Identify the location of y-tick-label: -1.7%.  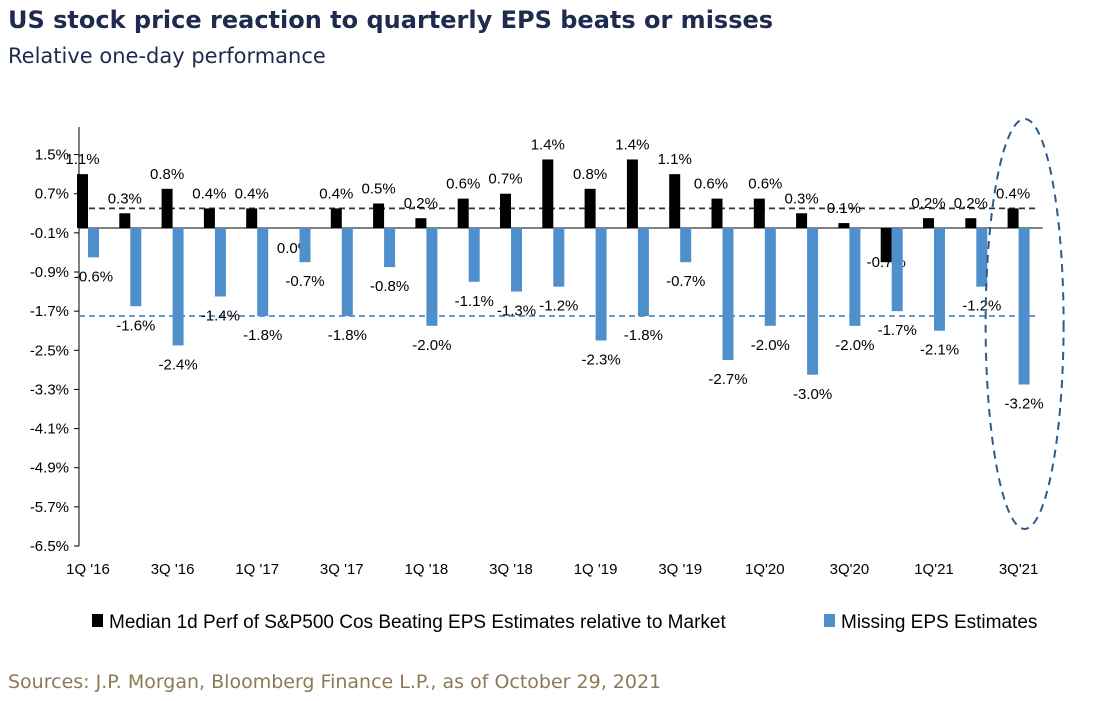
(49, 311).